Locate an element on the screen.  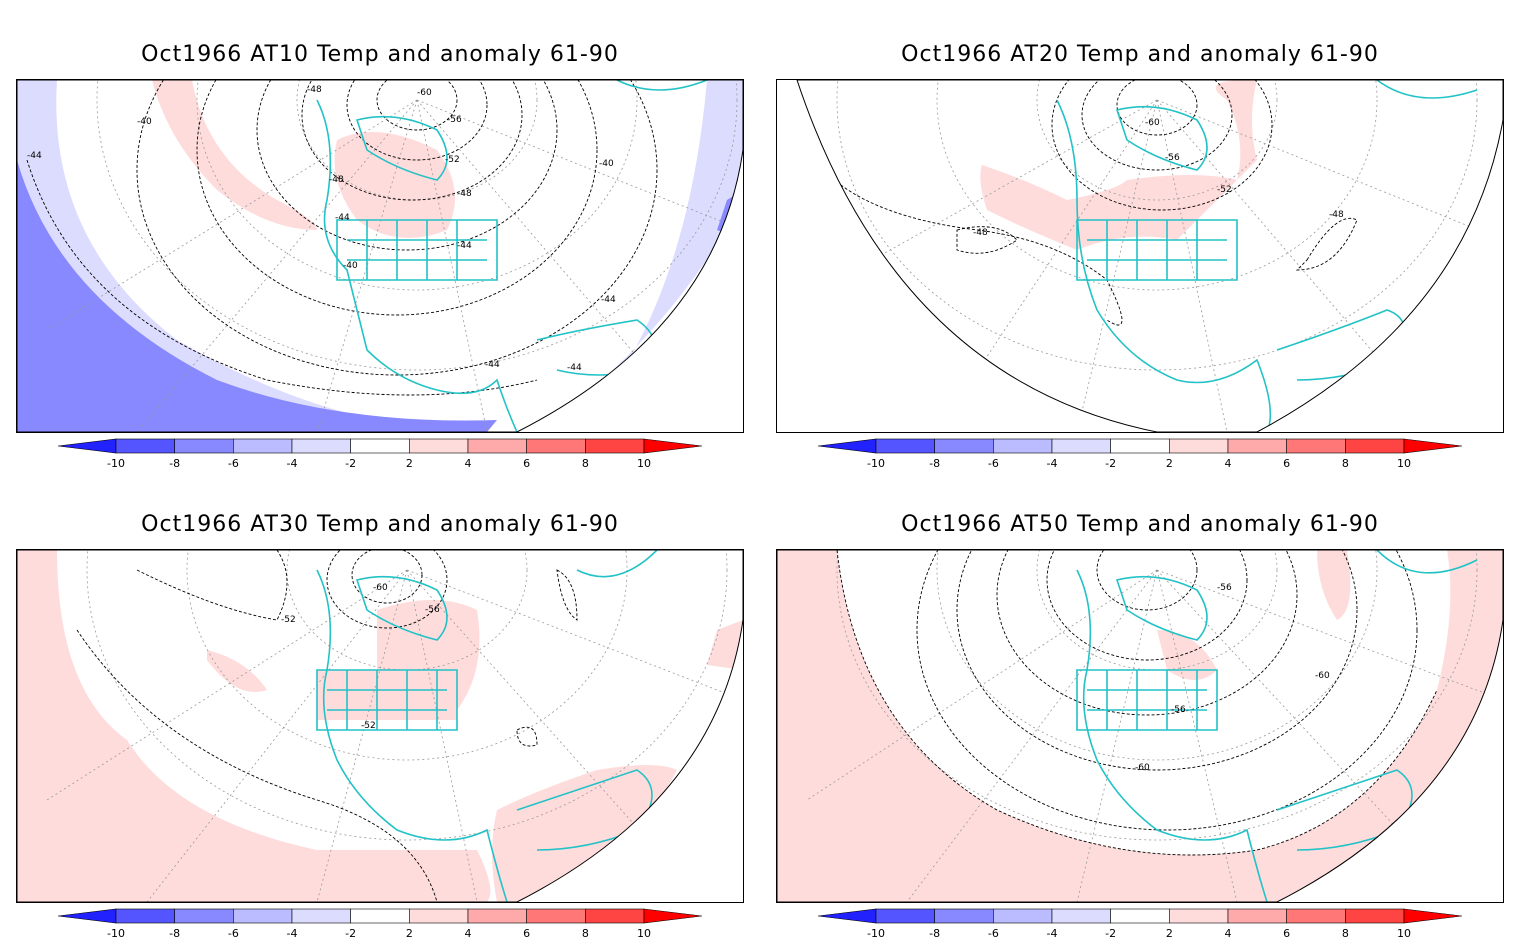
anomaly-pos2-shading-east is located at coordinates (725, 645).